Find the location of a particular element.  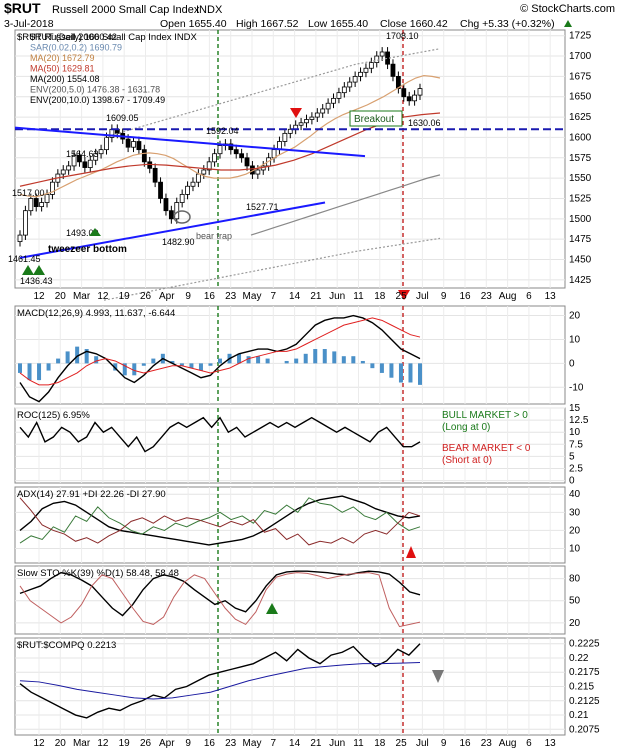

x-tick-label: 19 is located at coordinates (125, 743).